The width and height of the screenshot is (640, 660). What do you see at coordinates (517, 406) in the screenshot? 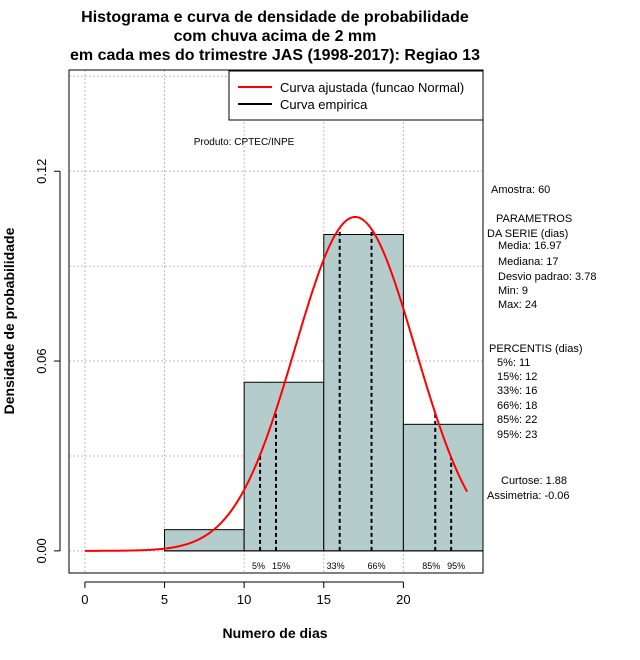
I see `stats-line-12: 66%: 18` at bounding box center [517, 406].